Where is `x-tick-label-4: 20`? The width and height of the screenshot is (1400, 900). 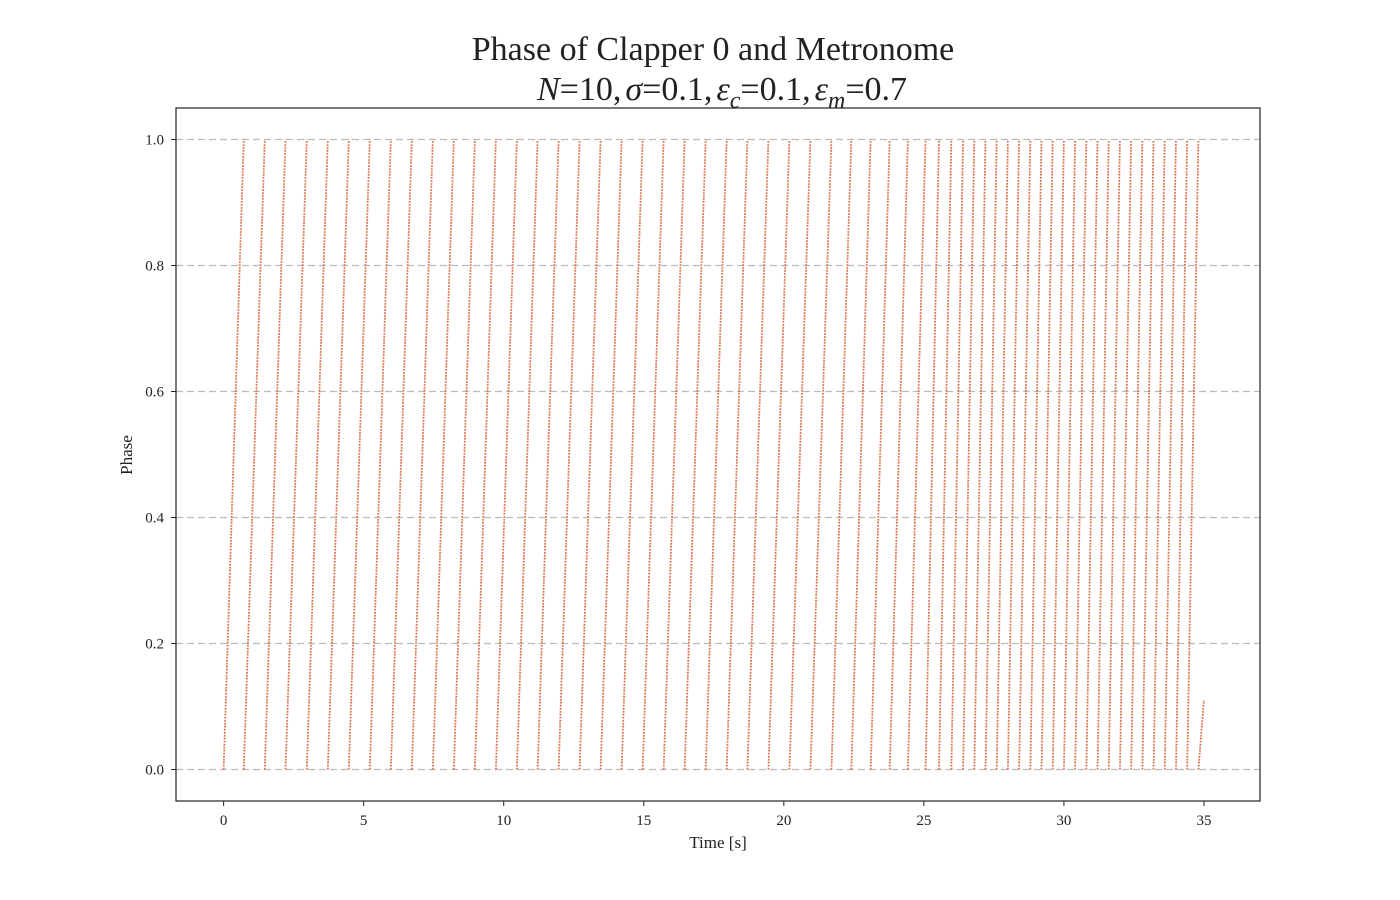
x-tick-label-4: 20 is located at coordinates (783, 821).